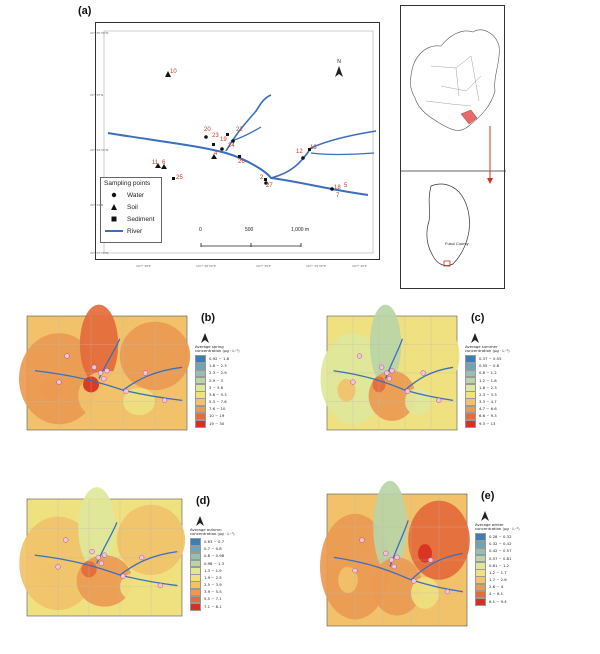 The height and width of the screenshot is (654, 600). Describe the element at coordinates (206, 266) in the screenshot. I see `lon-tick: 107° 38'30"E` at that location.